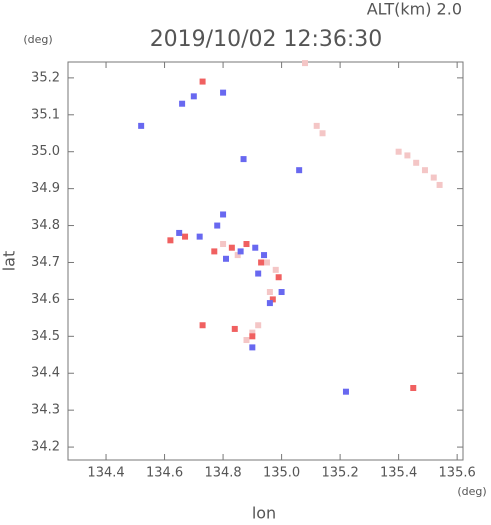 The width and height of the screenshot is (491, 525). I want to click on y-tick-label: 34.4, so click(45, 373).